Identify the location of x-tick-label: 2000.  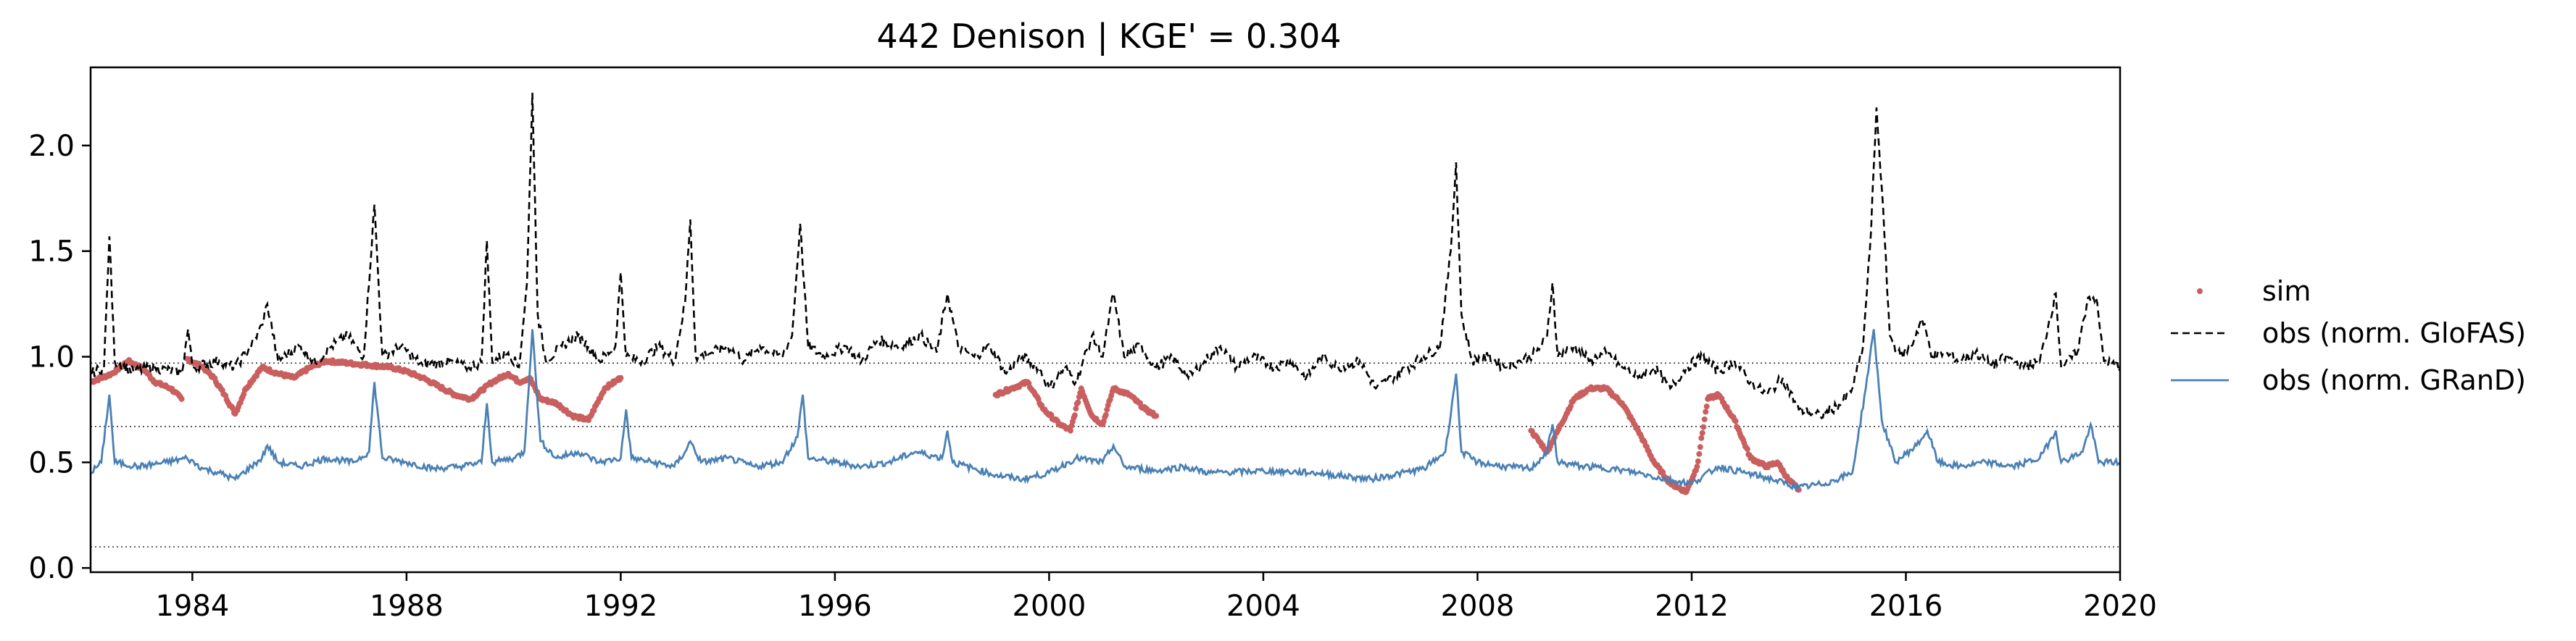
(1050, 606).